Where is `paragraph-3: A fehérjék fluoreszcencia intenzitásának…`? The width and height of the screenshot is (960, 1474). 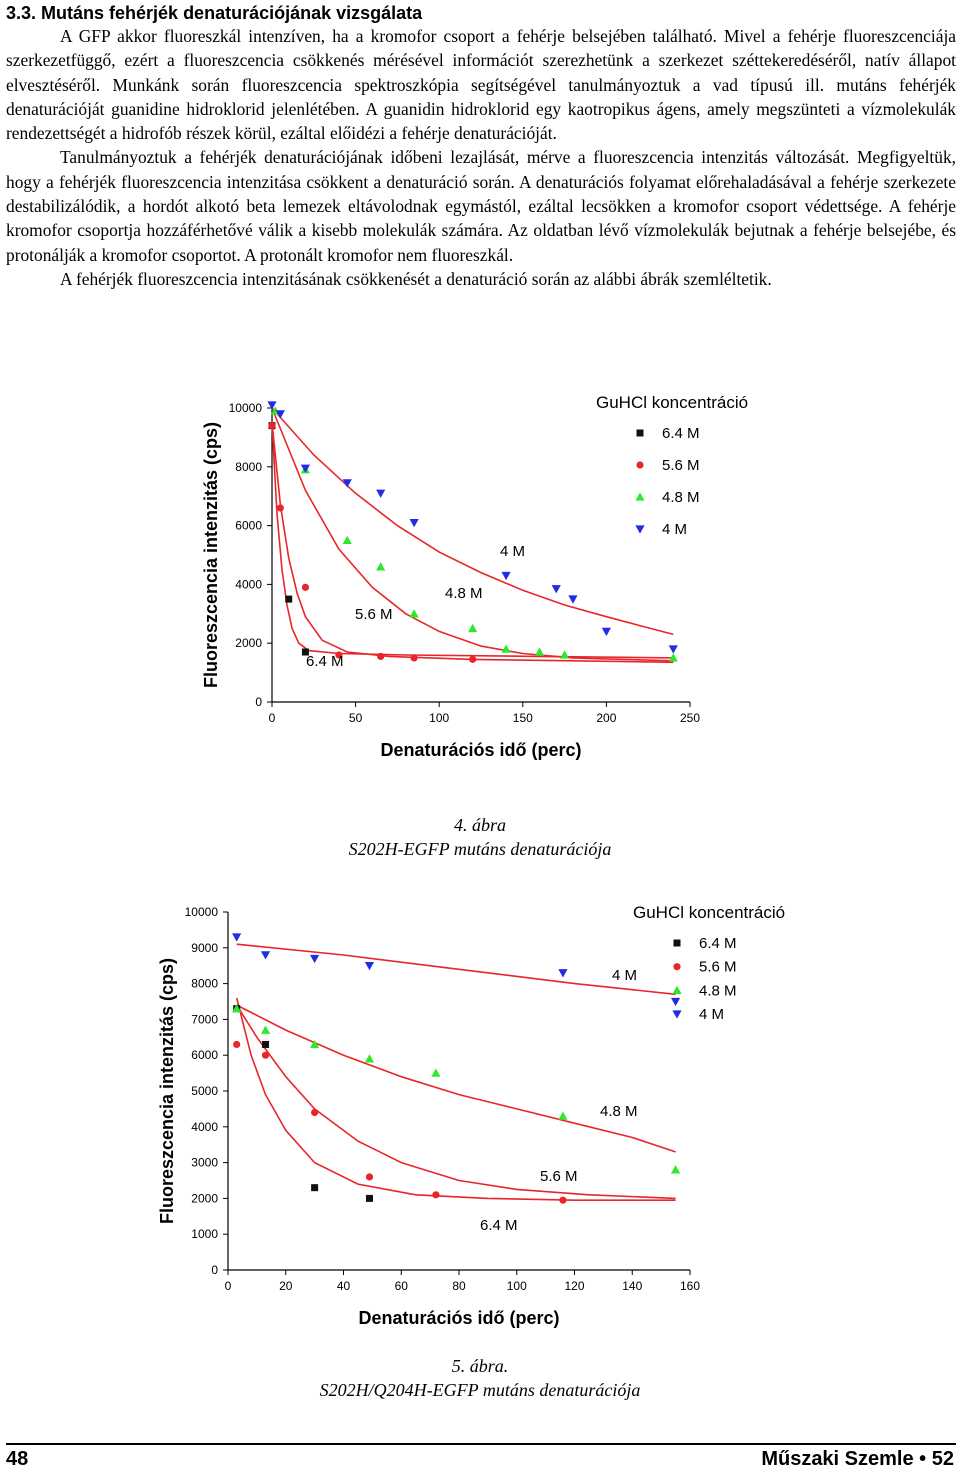 paragraph-3: A fehérjék fluoreszcencia intenzitásának… is located at coordinates (416, 278).